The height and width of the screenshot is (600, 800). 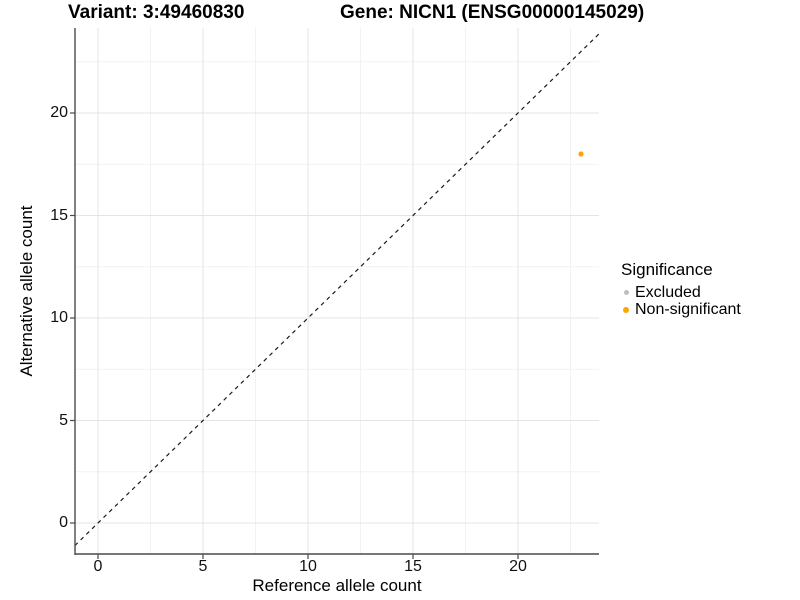 What do you see at coordinates (667, 269) in the screenshot?
I see `legend-title: Significance` at bounding box center [667, 269].